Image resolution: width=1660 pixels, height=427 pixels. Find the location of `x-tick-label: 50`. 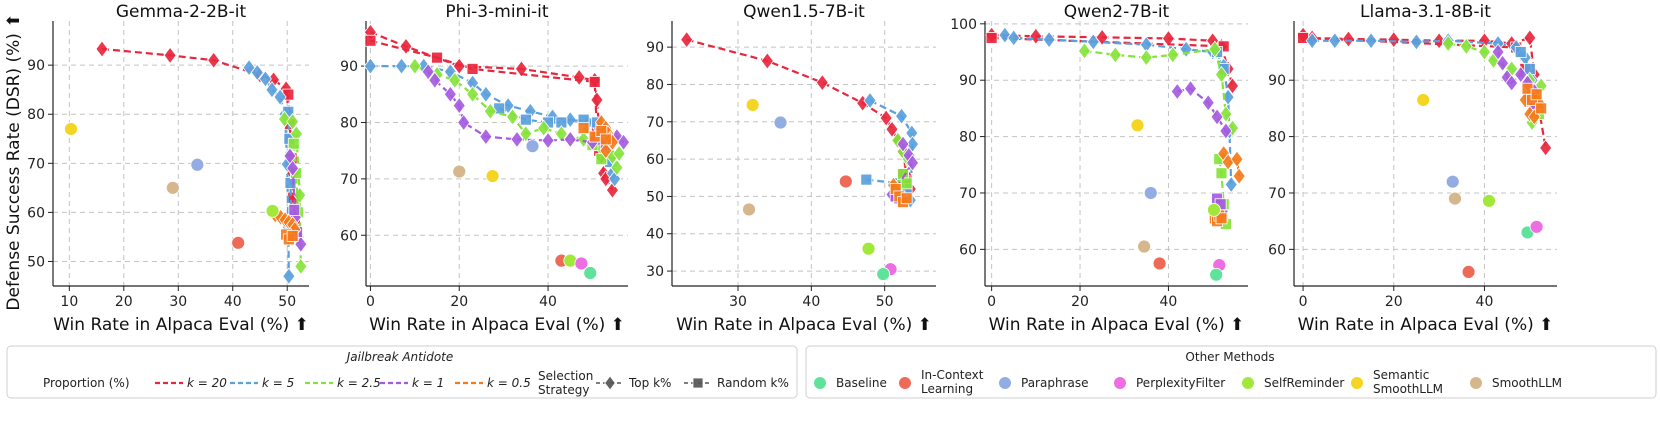

x-tick-label: 50 is located at coordinates (885, 302).